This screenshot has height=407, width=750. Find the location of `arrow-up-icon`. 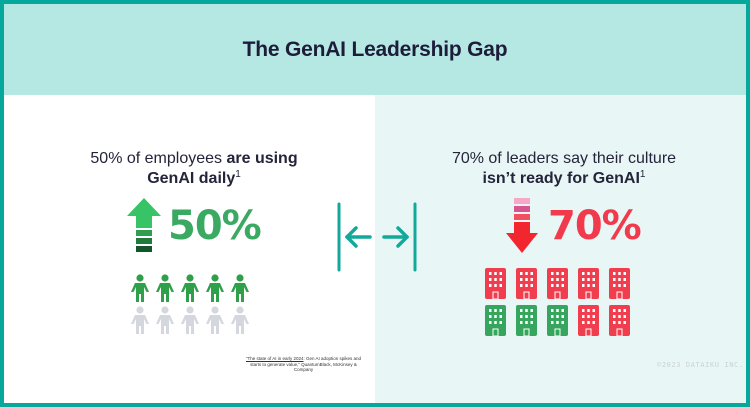

arrow-up-icon is located at coordinates (144, 225).